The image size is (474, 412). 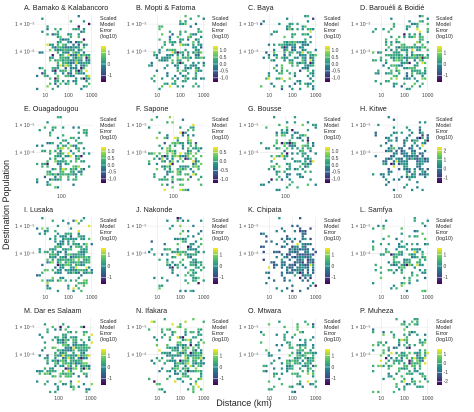 What do you see at coordinates (248, 126) in the screenshot?
I see `y-tick-label: 1 × 10⁻⁵` at bounding box center [248, 126].